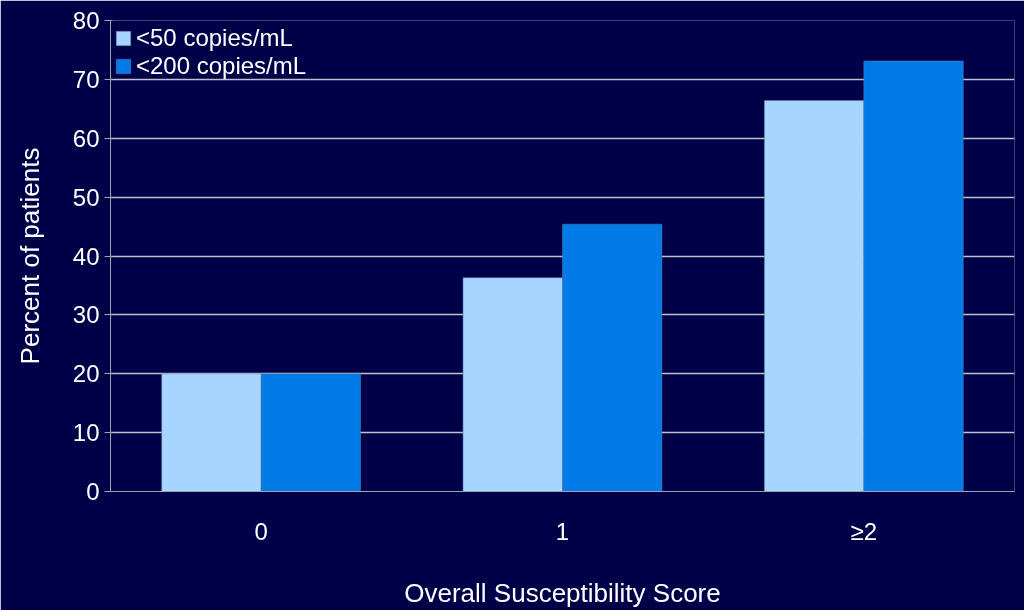 The width and height of the screenshot is (1024, 610). Describe the element at coordinates (864, 531) in the screenshot. I see `x-tick-label: ≥2` at that location.